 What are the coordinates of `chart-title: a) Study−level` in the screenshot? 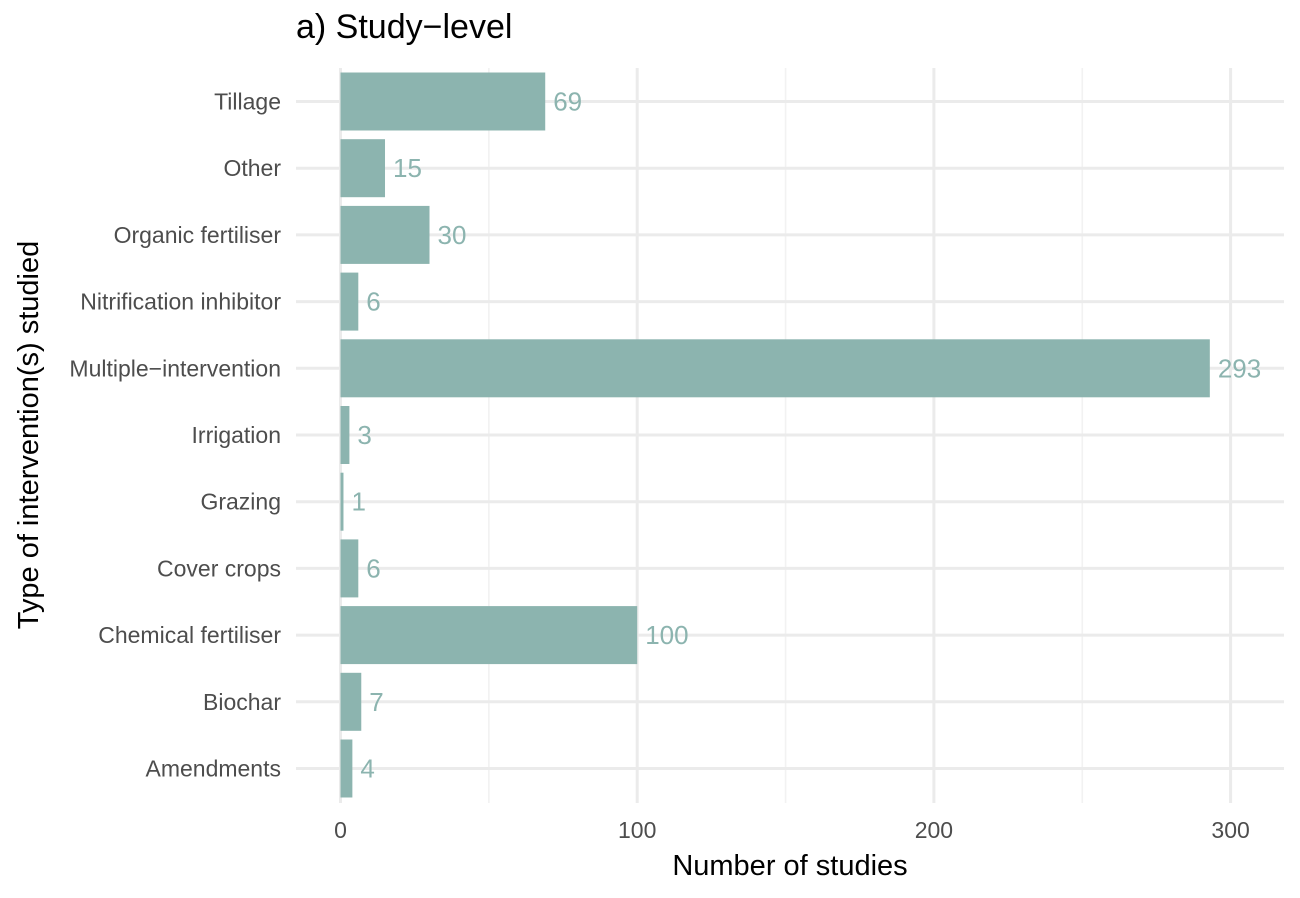 It's located at (404, 27).